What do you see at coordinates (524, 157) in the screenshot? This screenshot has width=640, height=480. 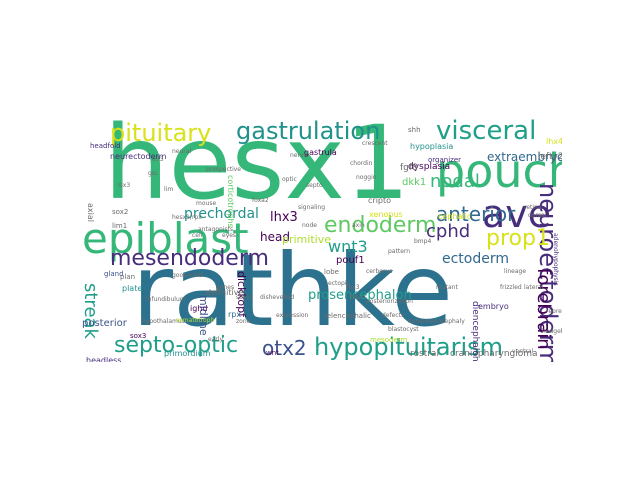 I see `cloud-word: extraembryonic` at bounding box center [524, 157].